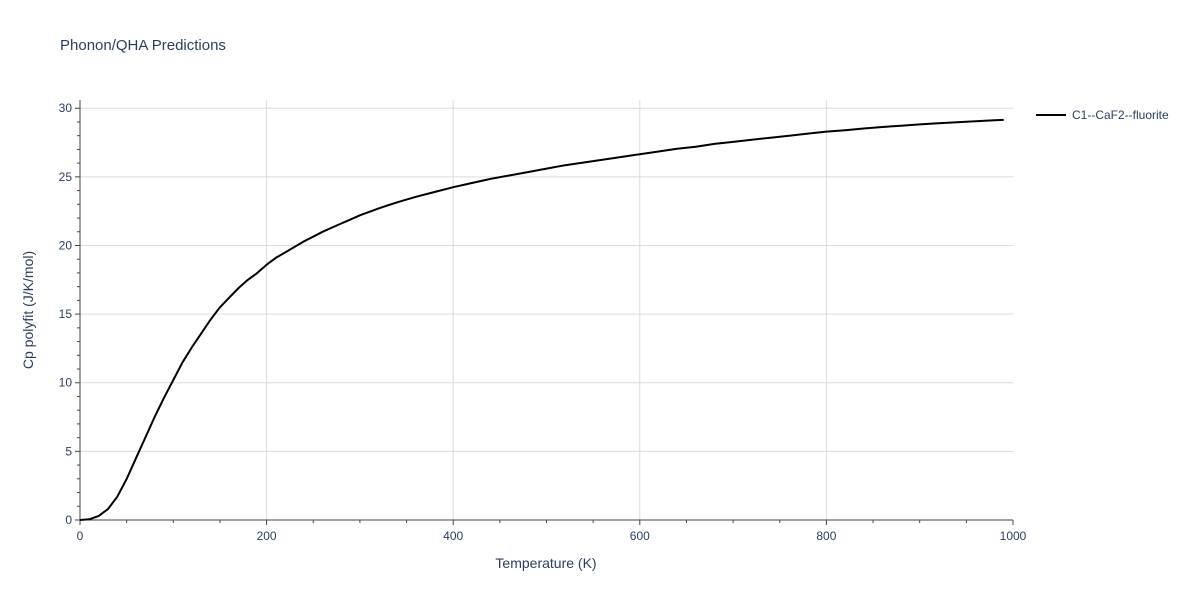  Describe the element at coordinates (545, 563) in the screenshot. I see `x-axis-title: Temperature (K)` at that location.